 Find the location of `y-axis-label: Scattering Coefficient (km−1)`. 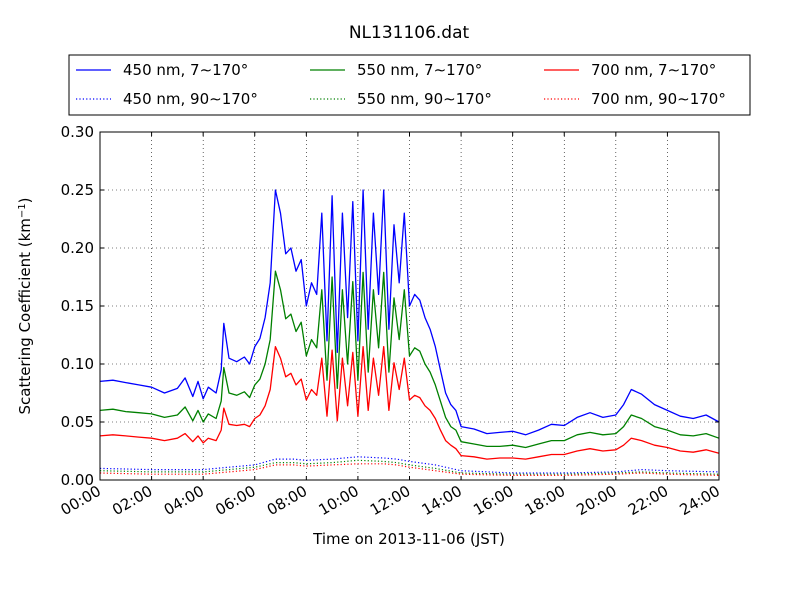

y-axis-label: Scattering Coefficient (km−1) is located at coordinates (25, 305).